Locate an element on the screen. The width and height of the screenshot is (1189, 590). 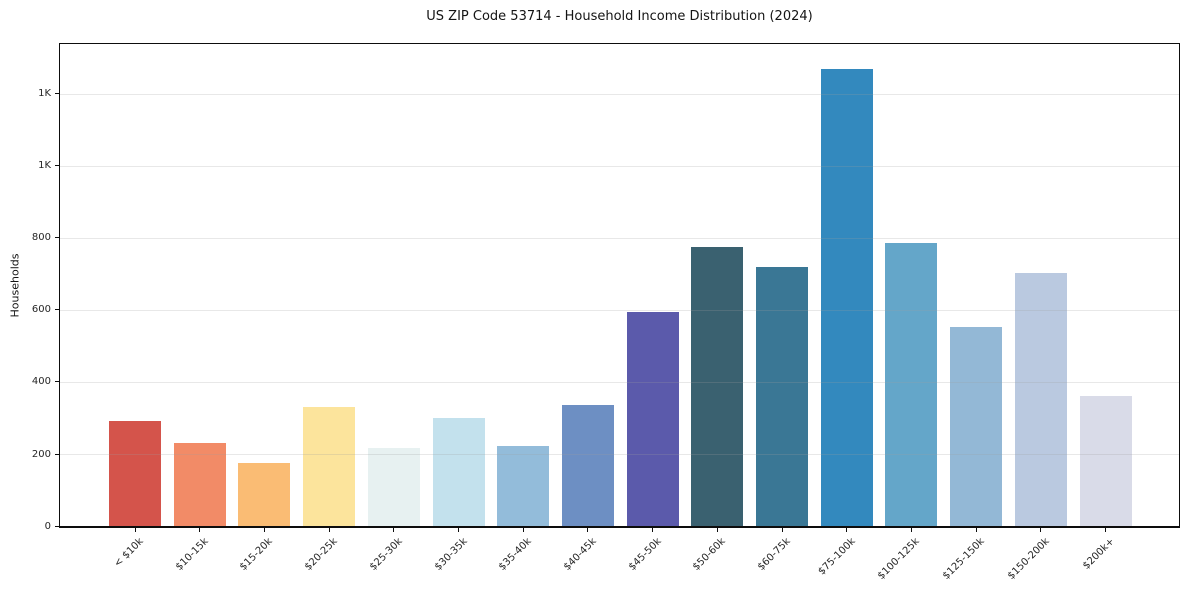
x-tick-label: $150-200k is located at coordinates (1028, 559).